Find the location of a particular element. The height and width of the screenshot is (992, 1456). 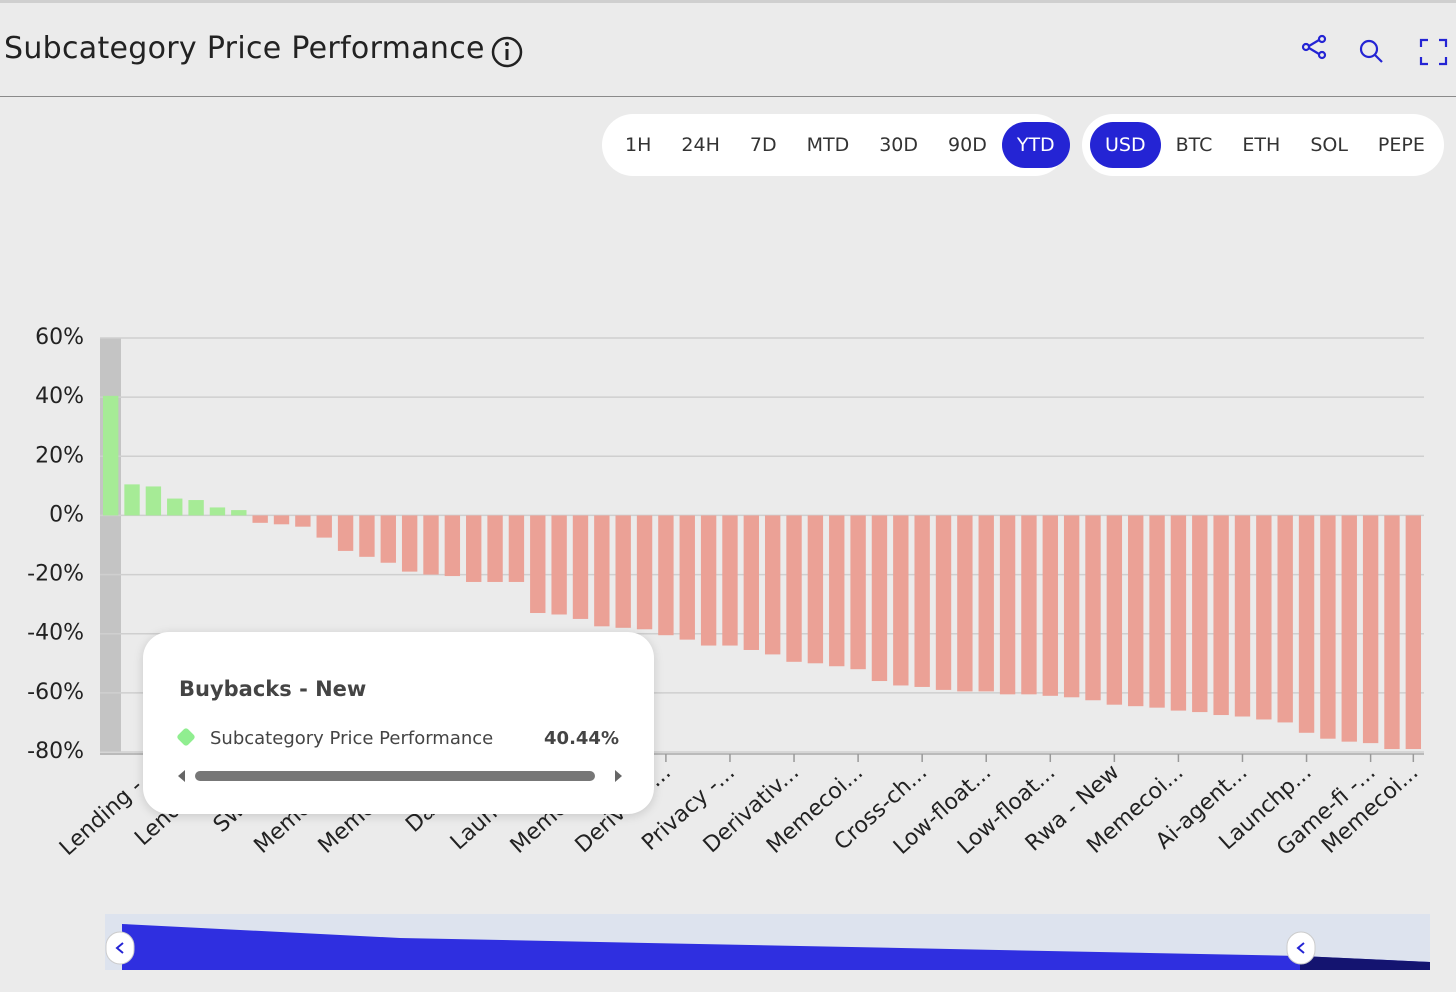

option-button: ETH is located at coordinates (1261, 145).